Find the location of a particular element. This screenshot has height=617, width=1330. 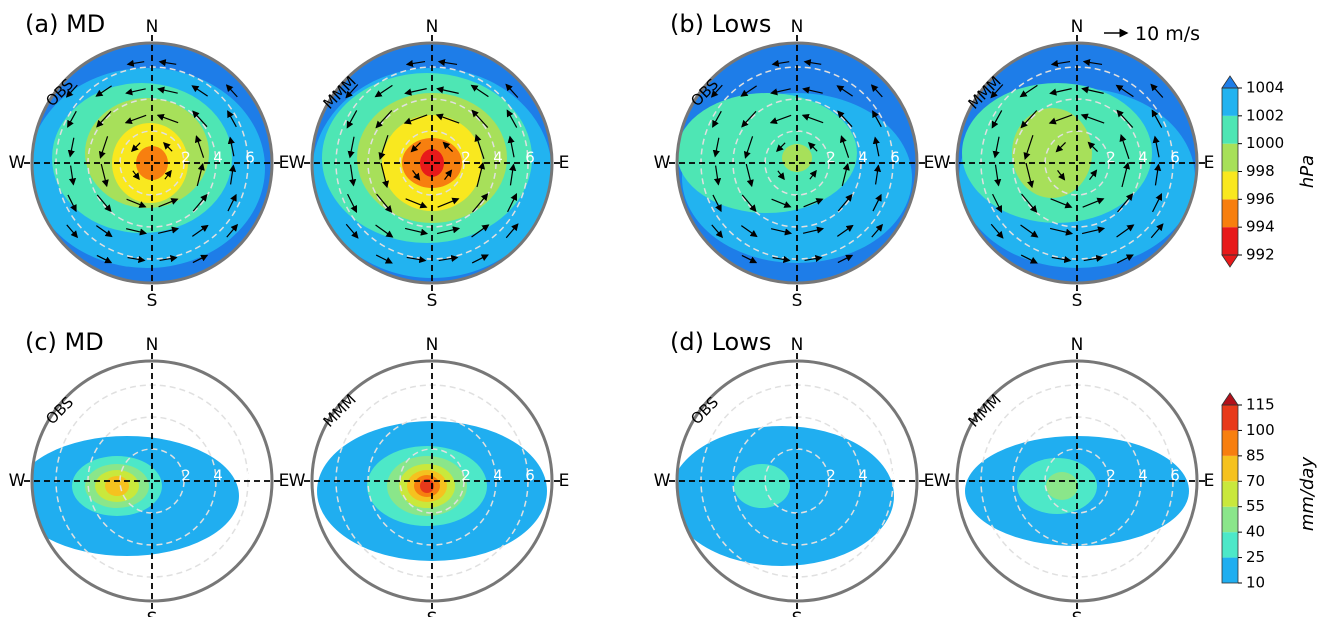

panel-title: (a) MD is located at coordinates (65, 24).